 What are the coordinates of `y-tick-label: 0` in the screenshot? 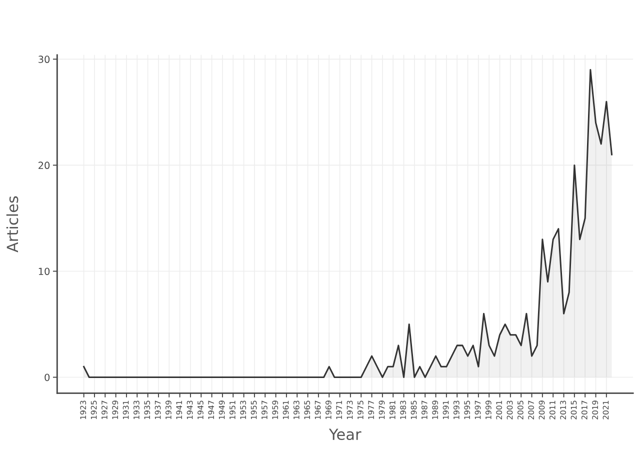 It's located at (47, 378).